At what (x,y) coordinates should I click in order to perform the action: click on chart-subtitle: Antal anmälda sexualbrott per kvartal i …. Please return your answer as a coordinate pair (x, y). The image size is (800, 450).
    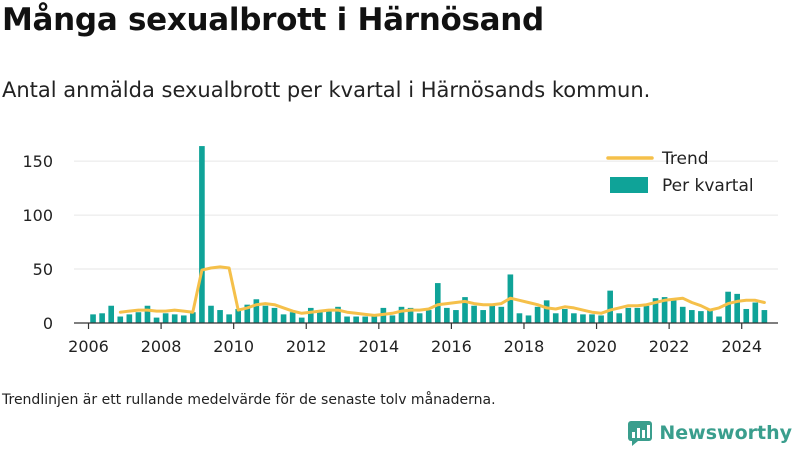
    Looking at the image, I should click on (326, 90).